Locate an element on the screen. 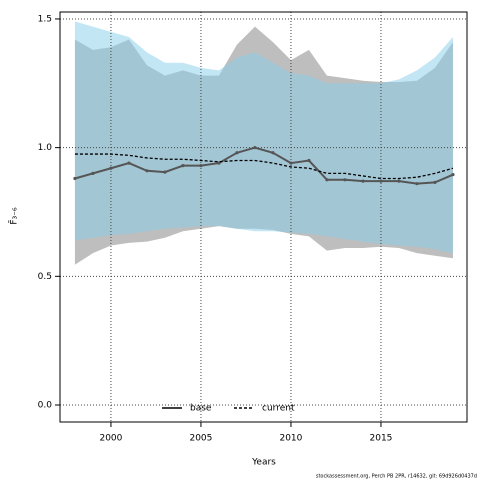 Image resolution: width=480 pixels, height=484 pixels. x-tick-label: 2005 is located at coordinates (200, 439).